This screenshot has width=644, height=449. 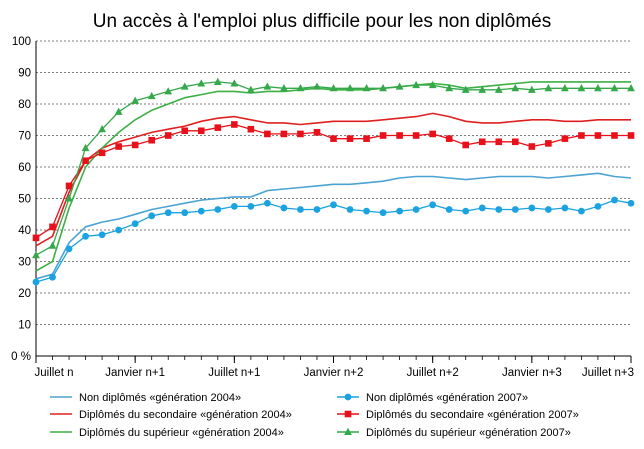 I want to click on y-tick-label: 90, so click(x=24, y=74).